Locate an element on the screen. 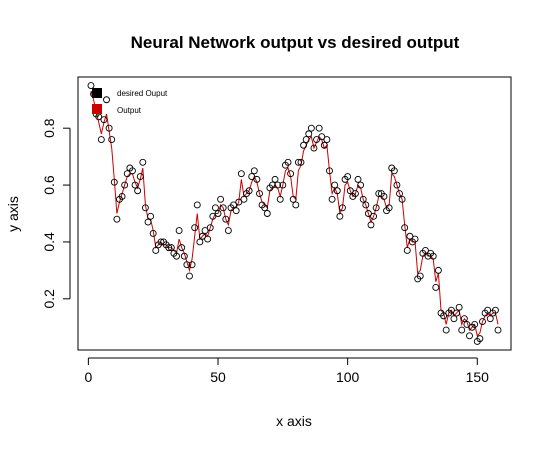 This screenshot has width=550, height=450. x-tick-label: 50 is located at coordinates (218, 377).